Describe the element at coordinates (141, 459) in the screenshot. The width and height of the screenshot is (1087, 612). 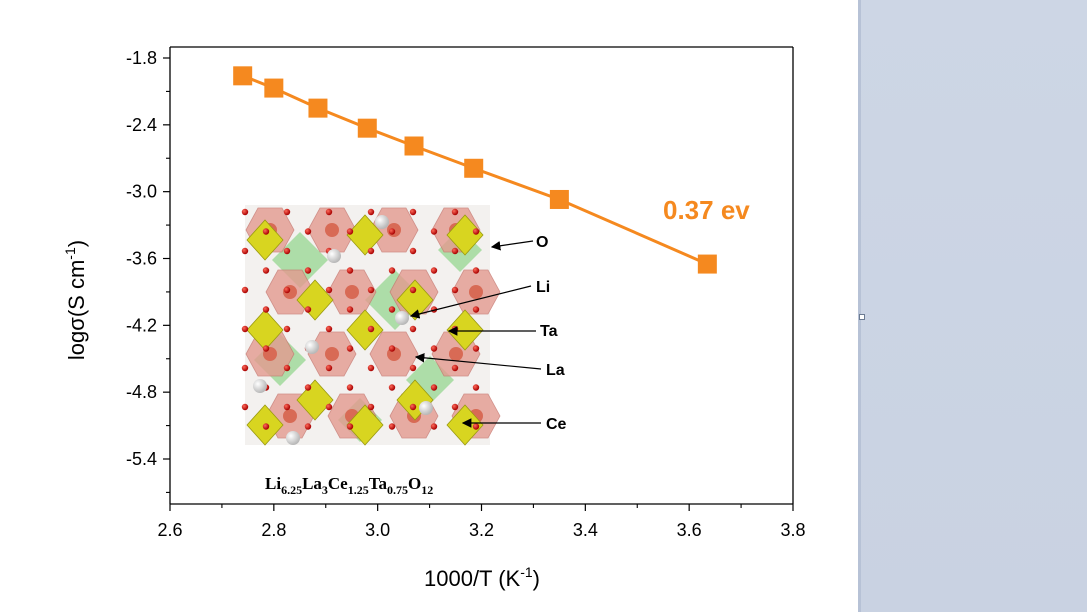
I see `y-tick-label: -5.4` at that location.